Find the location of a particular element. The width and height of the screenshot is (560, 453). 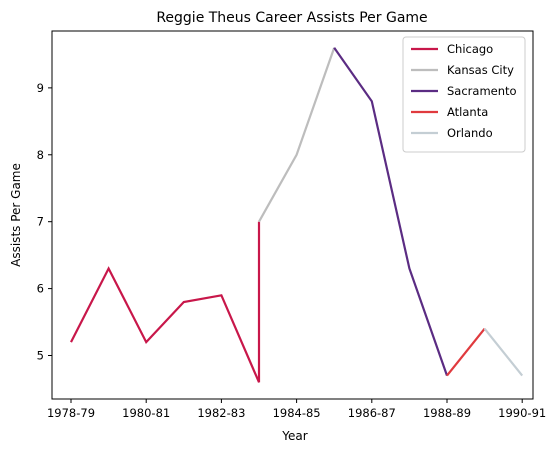

y-tick-label: 5 is located at coordinates (40, 356).